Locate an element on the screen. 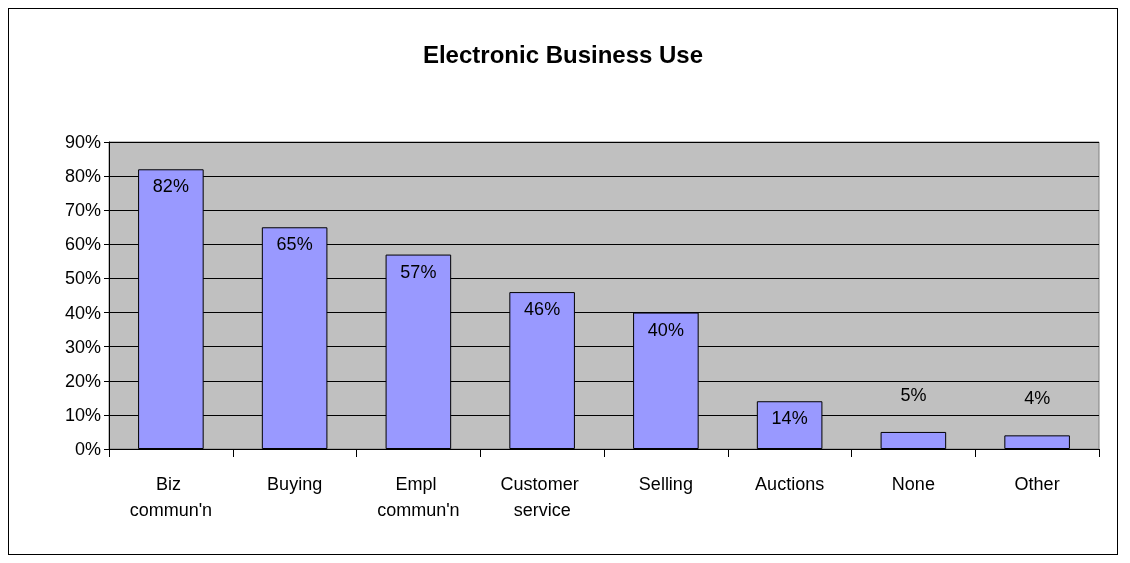  x-tick-label: Customer service is located at coordinates (542, 497).